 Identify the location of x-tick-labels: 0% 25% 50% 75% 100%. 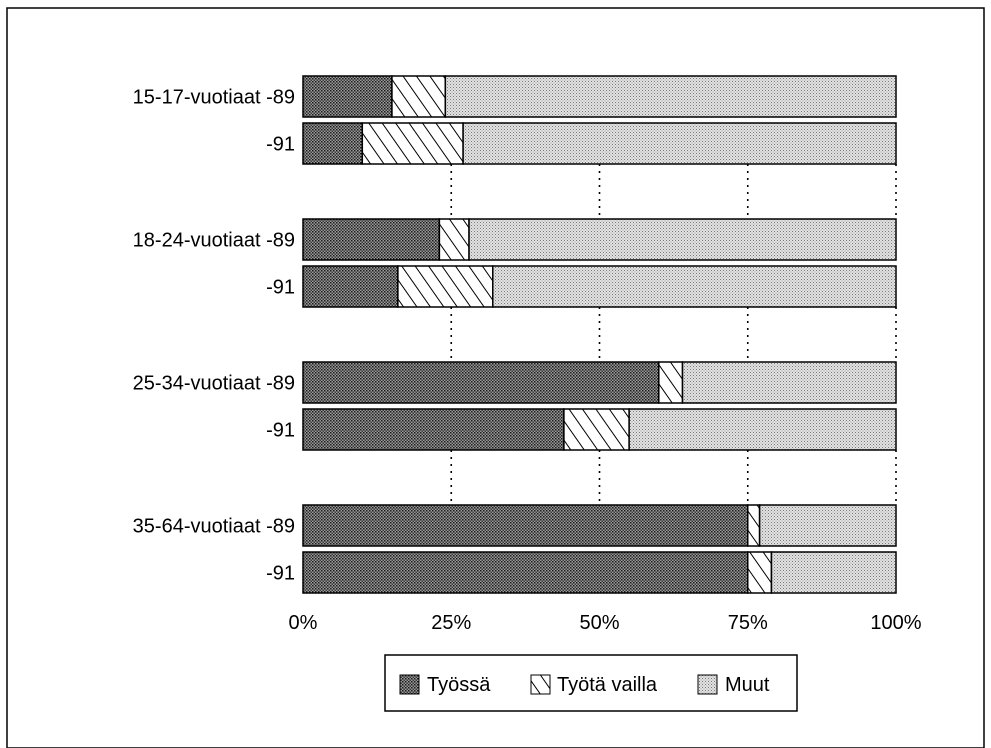
(605, 623).